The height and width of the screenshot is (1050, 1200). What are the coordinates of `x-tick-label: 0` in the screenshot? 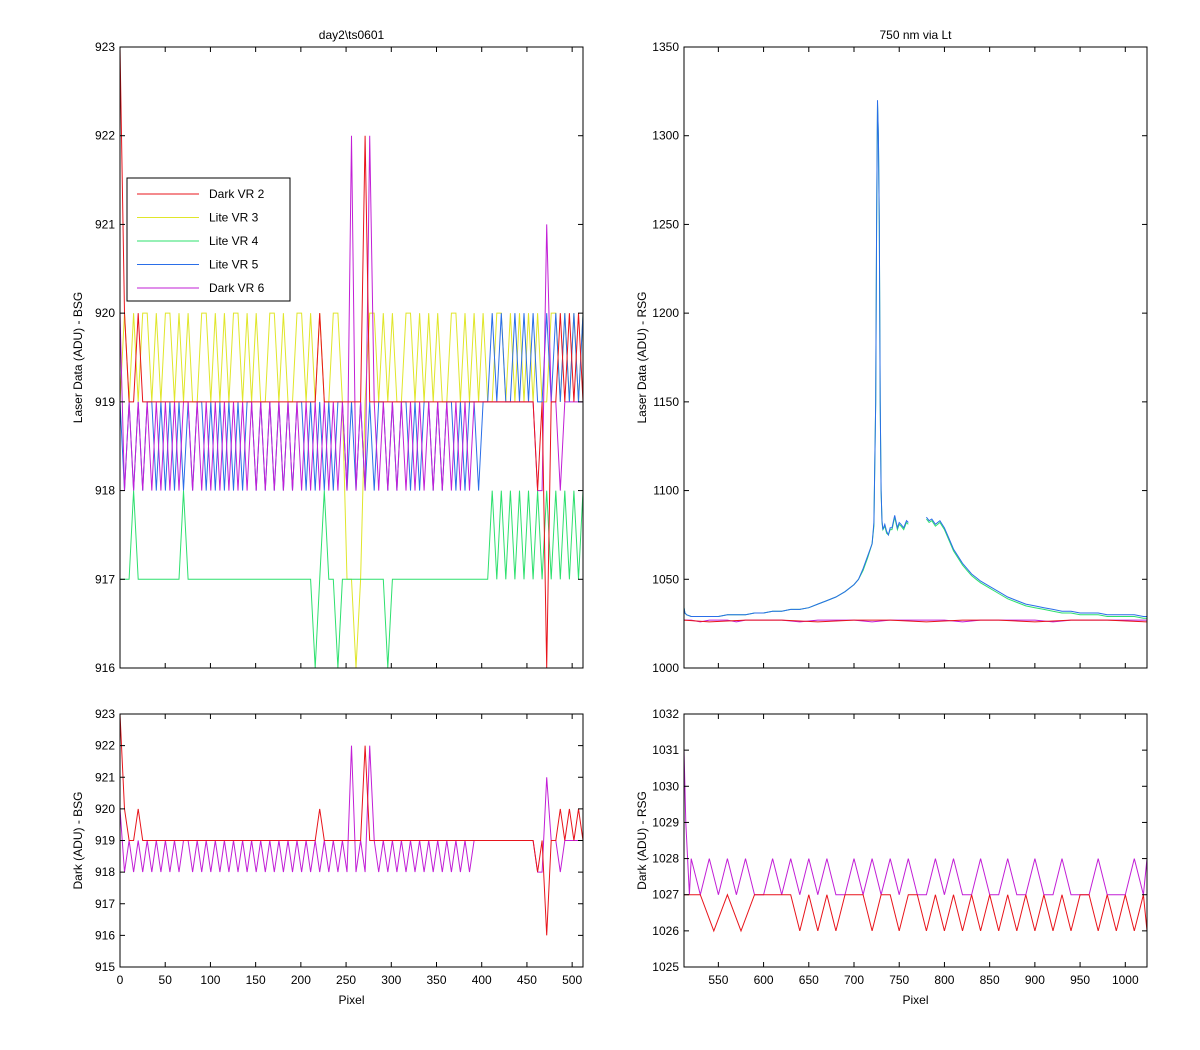 It's located at (120, 980).